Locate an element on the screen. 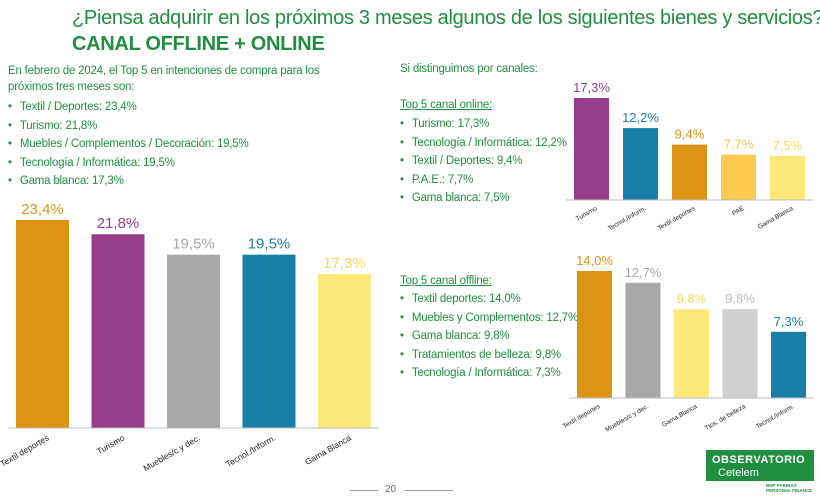  total-data-label: 17,3% is located at coordinates (344, 263).